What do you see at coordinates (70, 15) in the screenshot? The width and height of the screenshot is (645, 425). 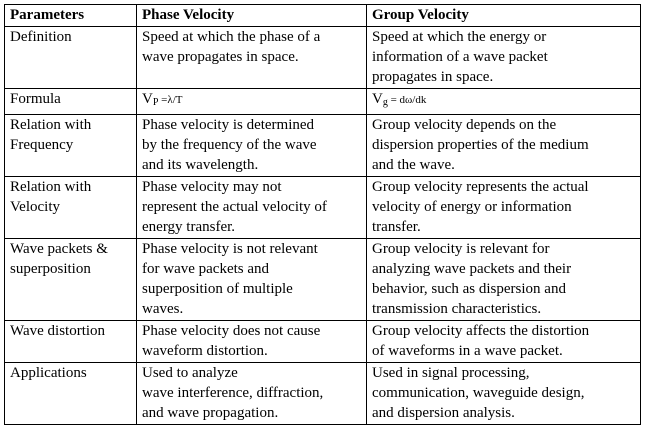 I see `header-parameters: Parameters` at bounding box center [70, 15].